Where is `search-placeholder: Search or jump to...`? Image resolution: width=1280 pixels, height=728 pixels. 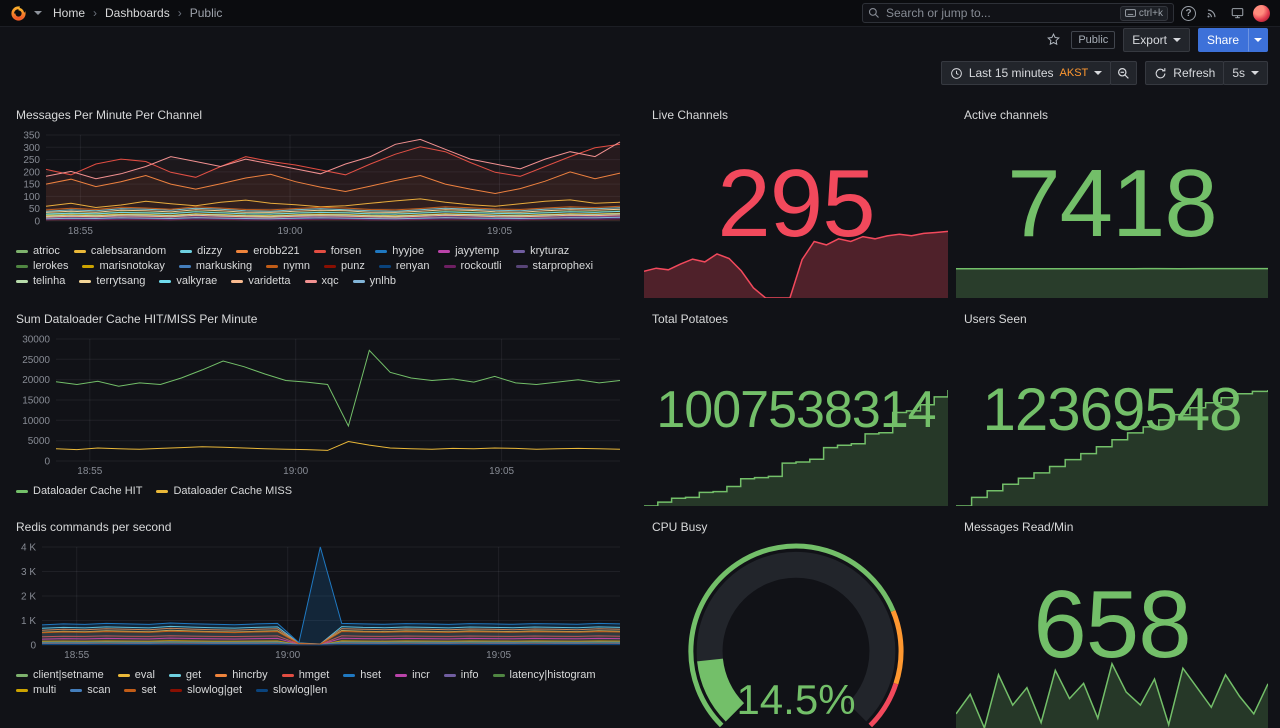
search-placeholder: Search or jump to... is located at coordinates (938, 13).